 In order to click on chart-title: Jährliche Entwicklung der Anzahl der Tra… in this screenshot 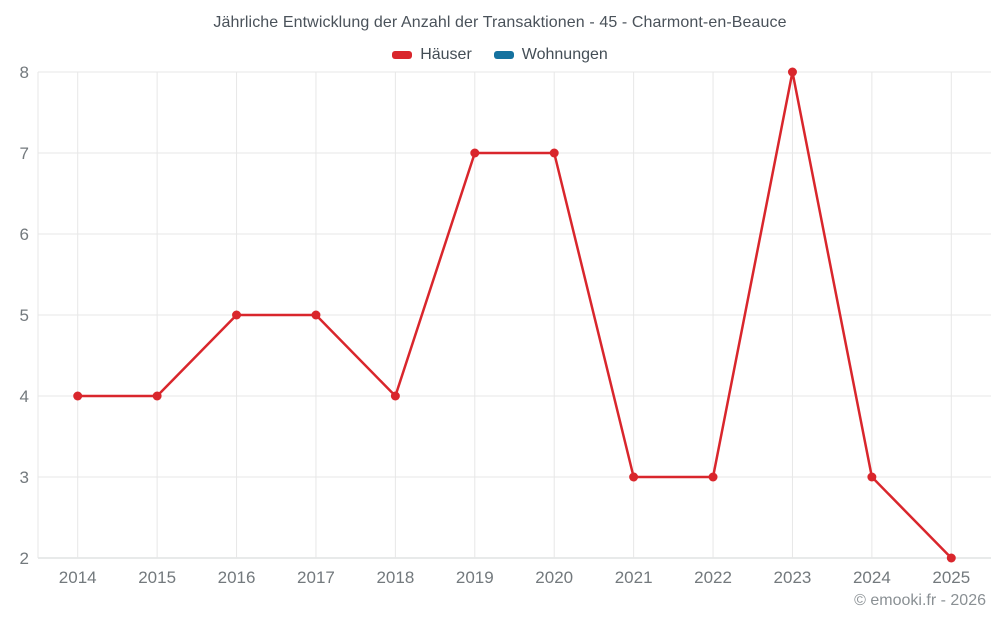, I will do `click(500, 22)`.